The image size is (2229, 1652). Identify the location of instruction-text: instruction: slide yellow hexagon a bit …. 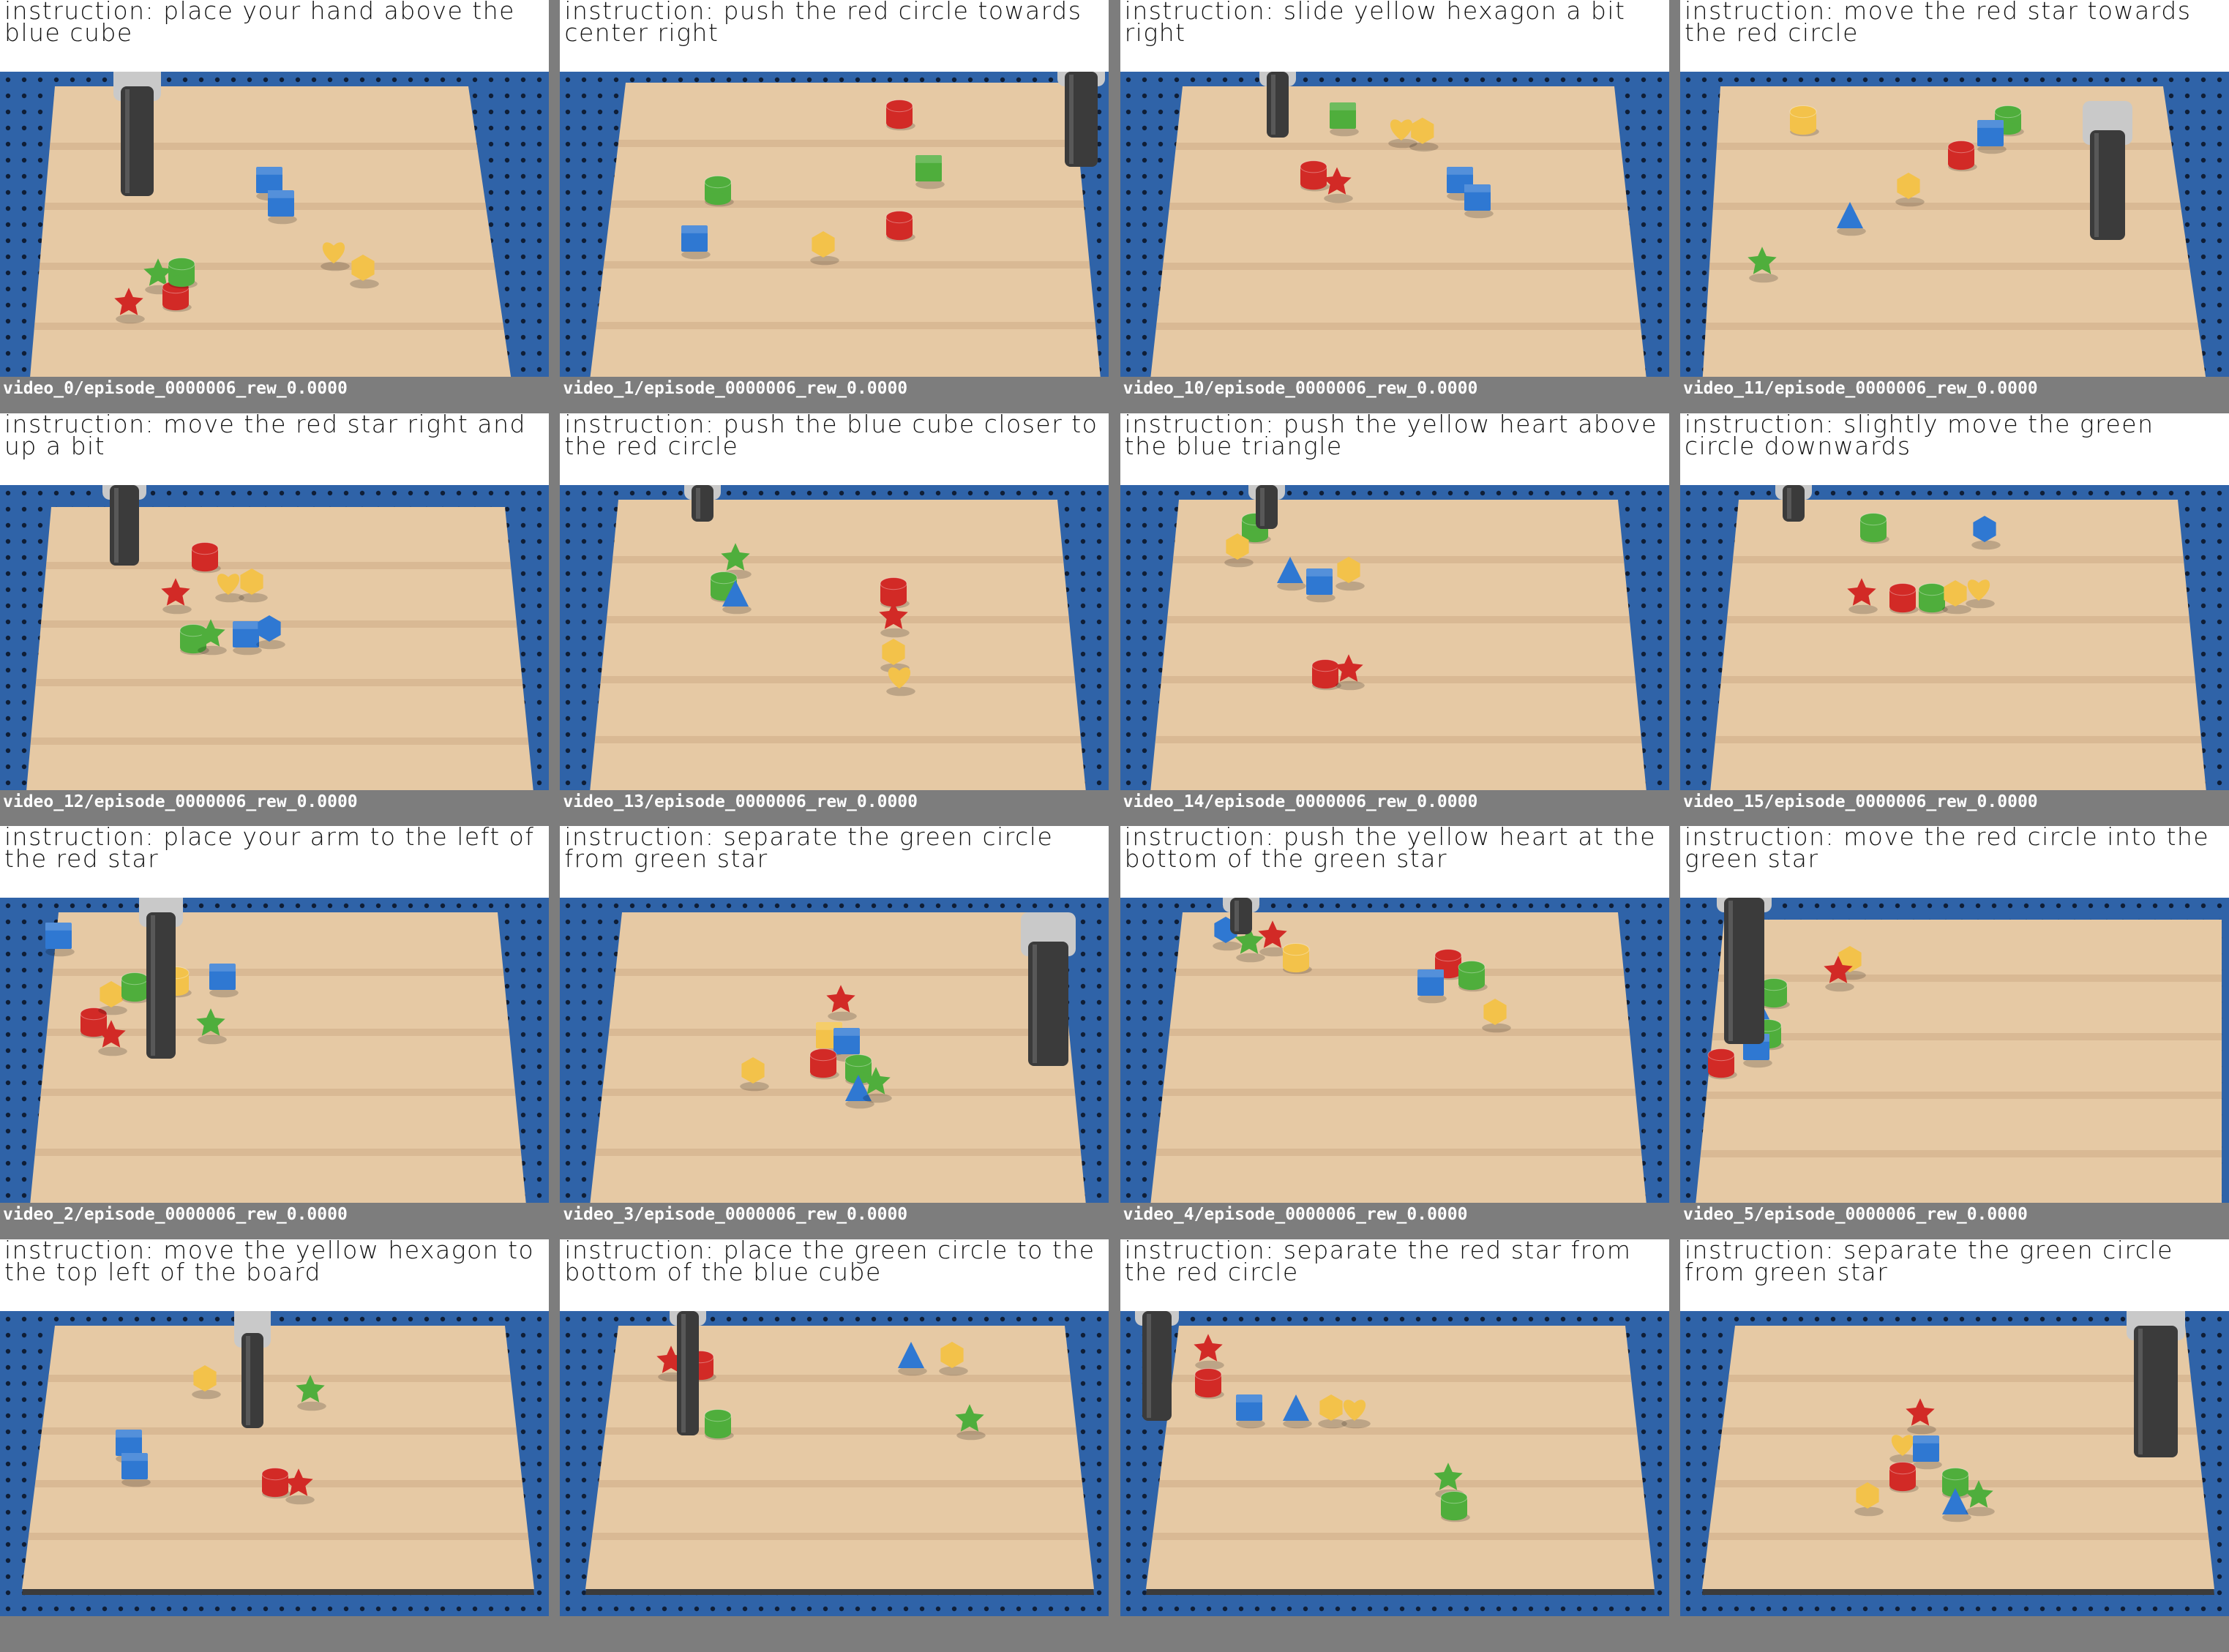
(1394, 36).